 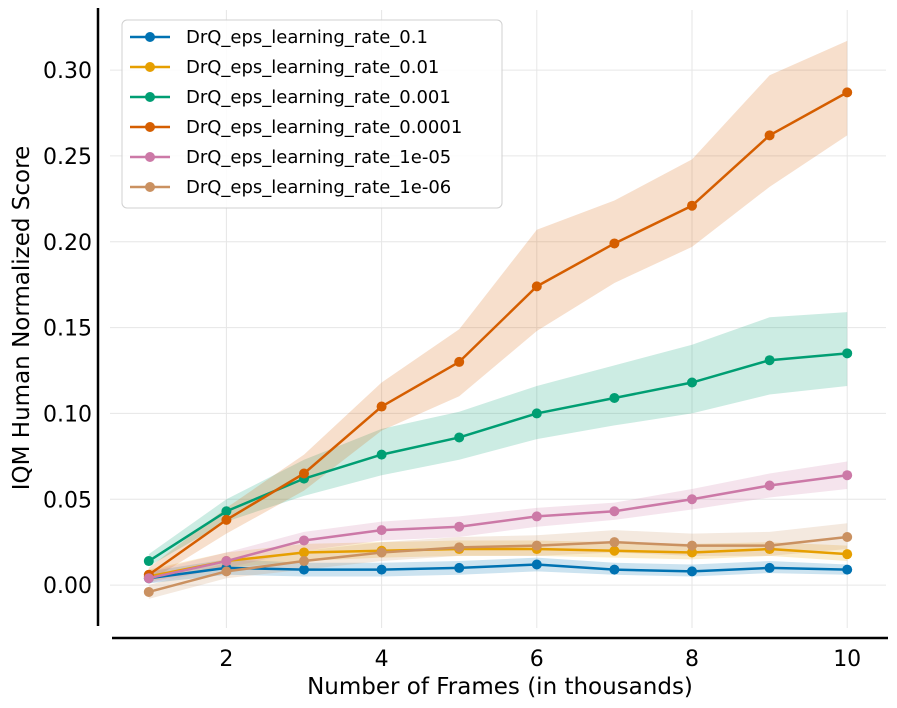 I want to click on x-axis-label: Number of Frames (in thousands), so click(x=500, y=687).